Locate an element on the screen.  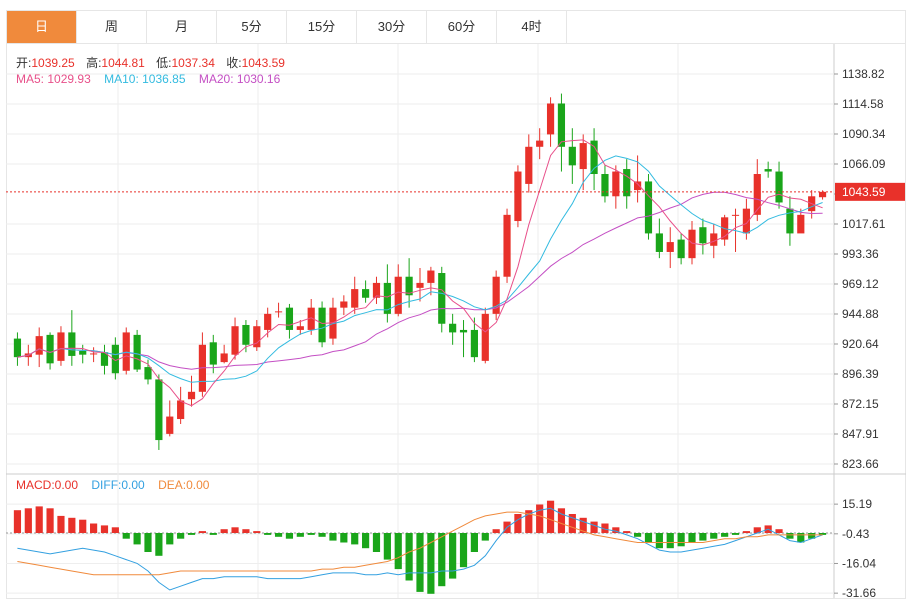
low-value: 1037.34 is located at coordinates (193, 63).